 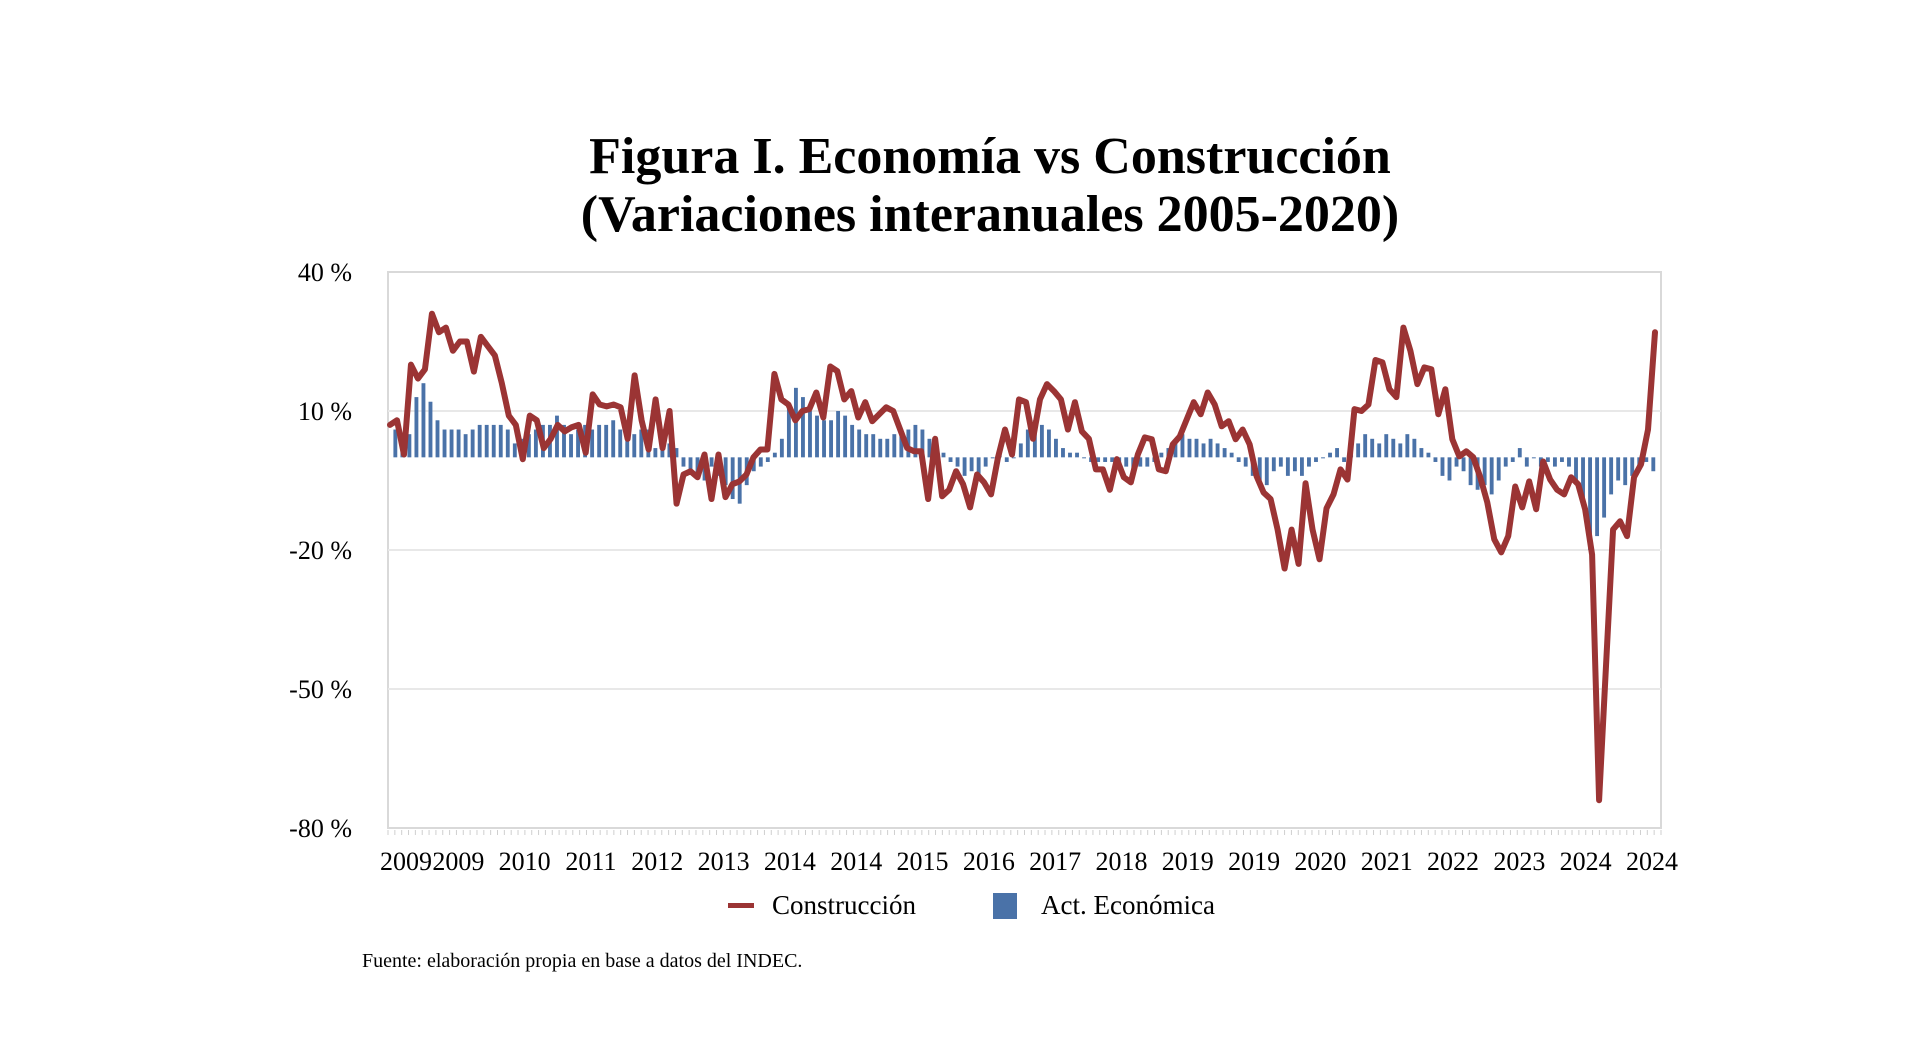 What do you see at coordinates (1104, 905) in the screenshot?
I see `legend-item-act-economica: Act. Económica` at bounding box center [1104, 905].